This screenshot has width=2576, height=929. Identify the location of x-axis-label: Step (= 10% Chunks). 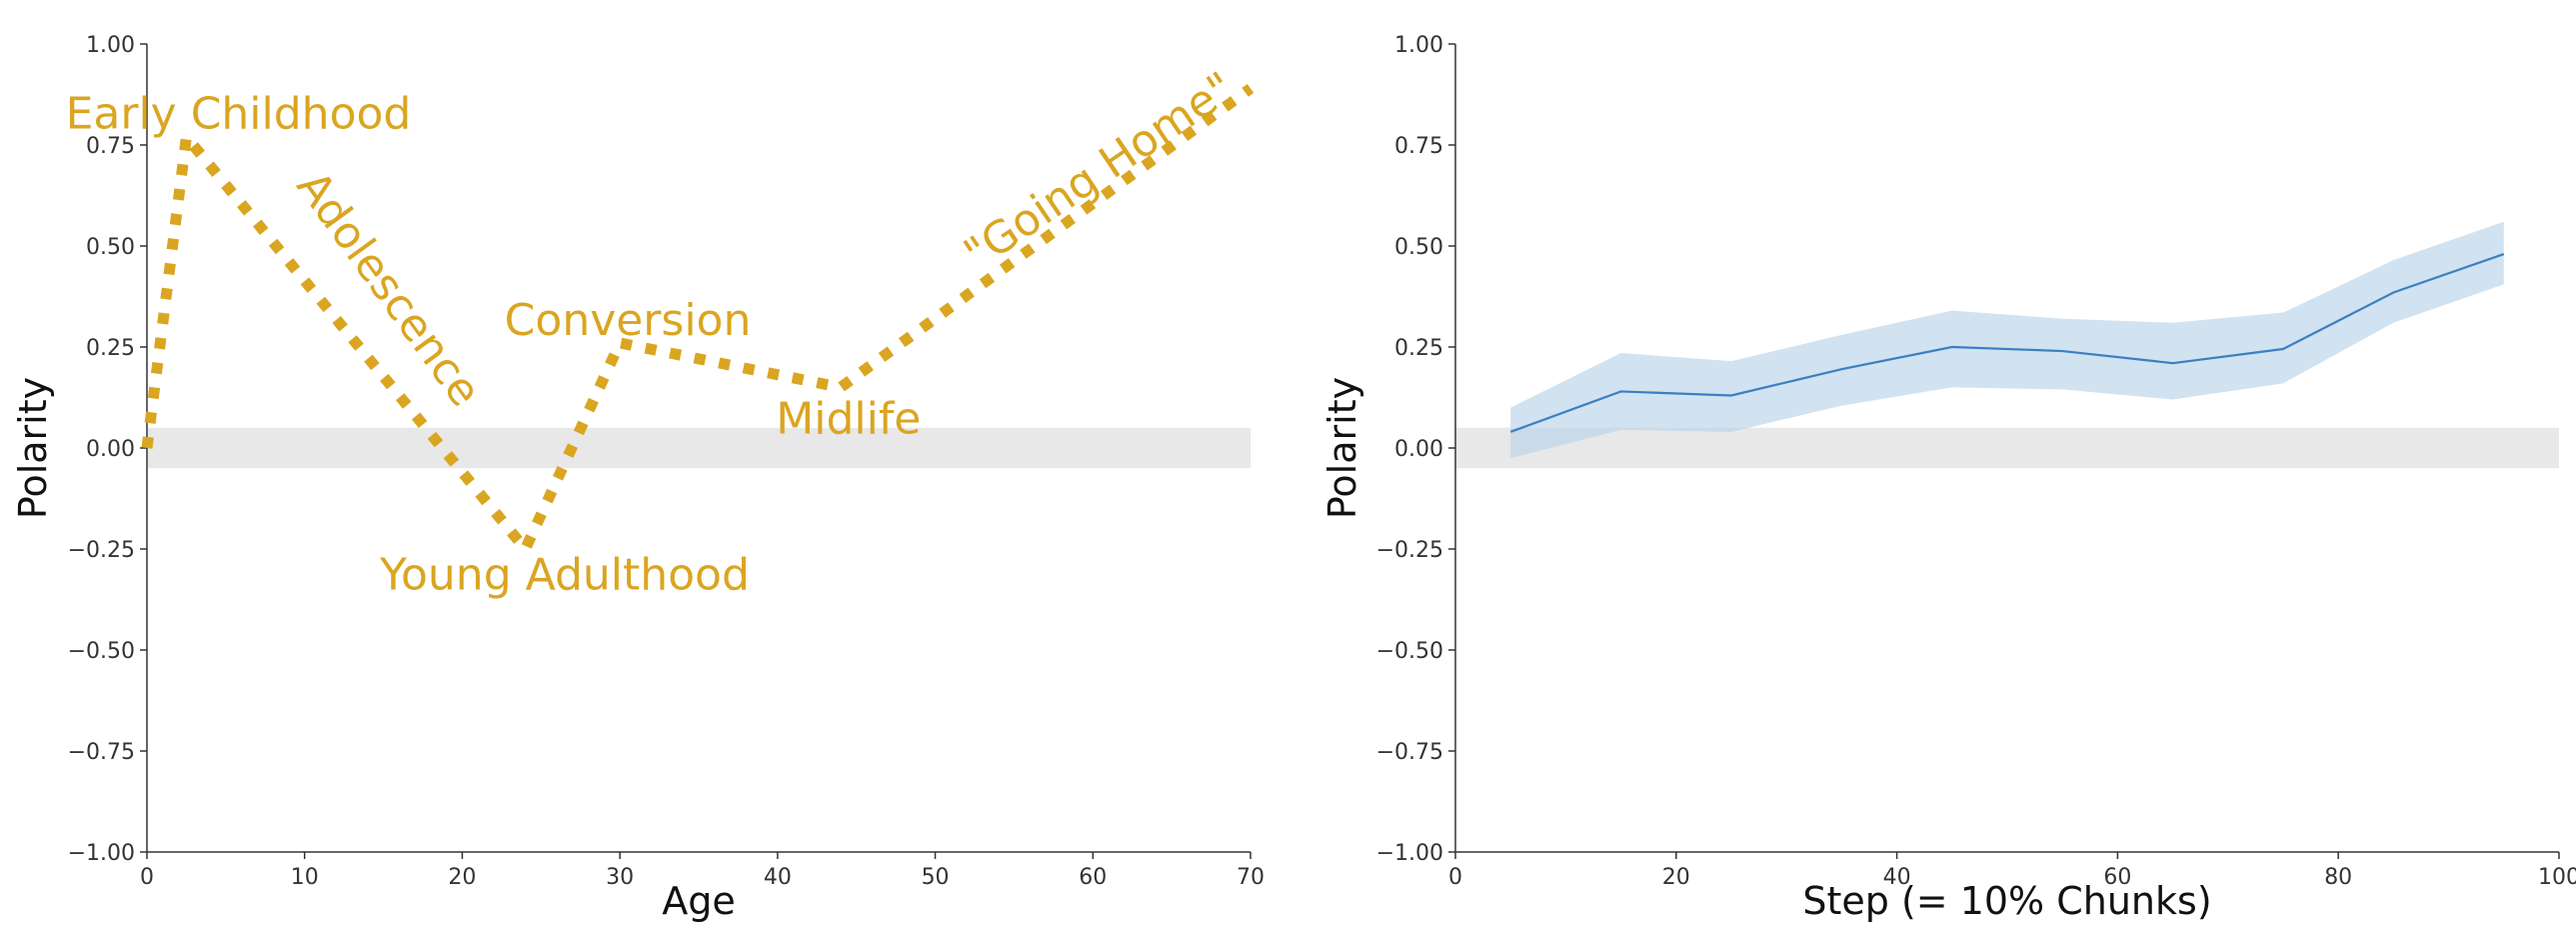
(2007, 901).